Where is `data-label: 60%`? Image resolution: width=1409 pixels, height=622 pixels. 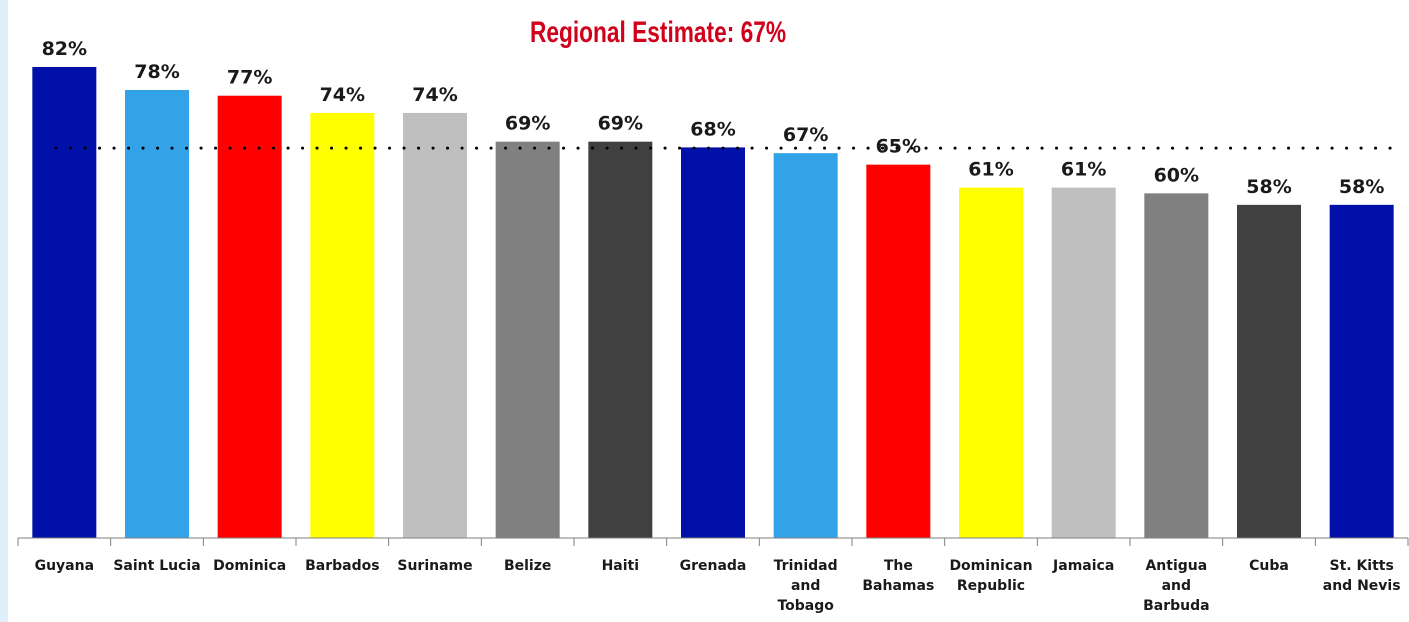 data-label: 60% is located at coordinates (1176, 175).